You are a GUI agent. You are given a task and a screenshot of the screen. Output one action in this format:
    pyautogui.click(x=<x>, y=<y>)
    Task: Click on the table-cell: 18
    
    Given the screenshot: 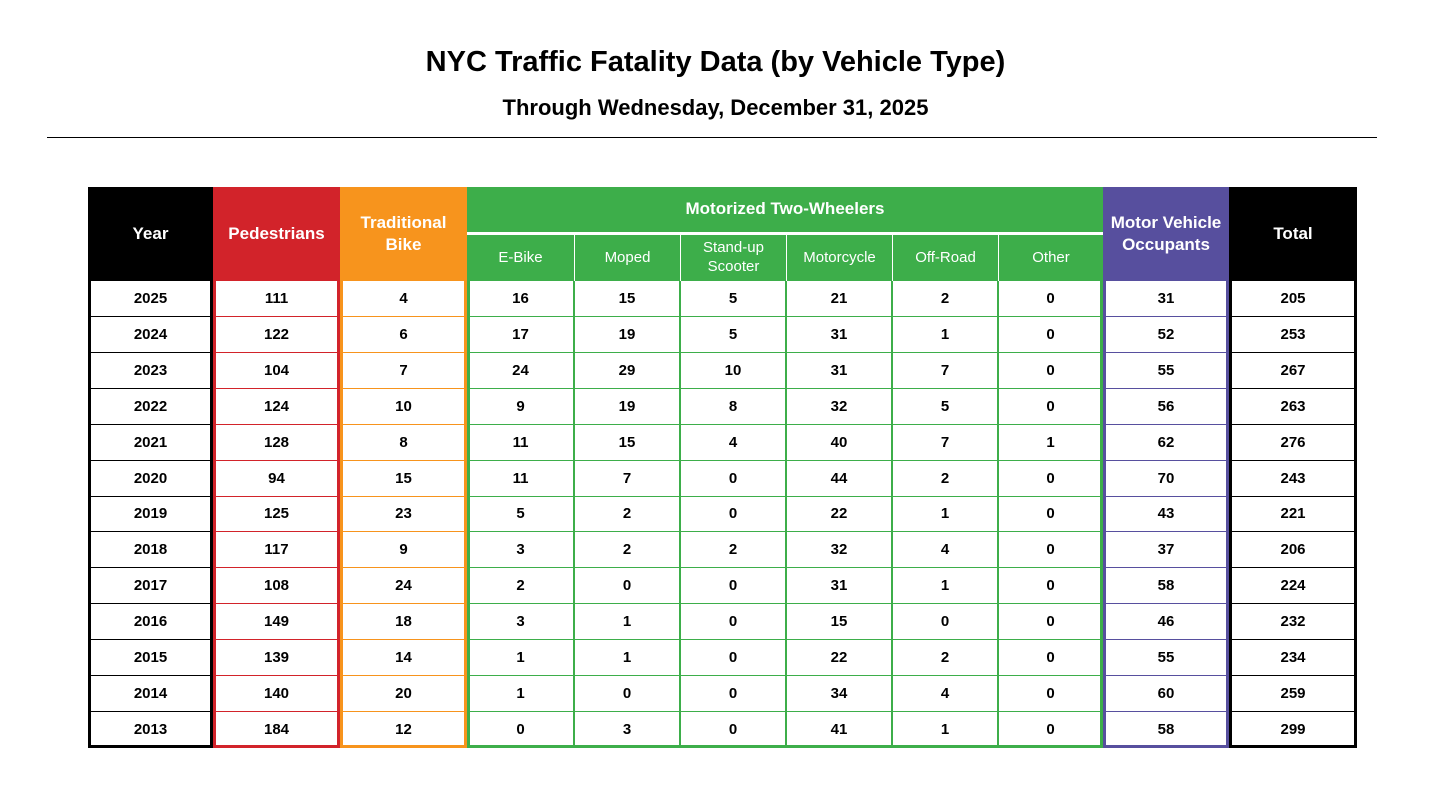 What is the action you would take?
    pyautogui.click(x=403, y=622)
    